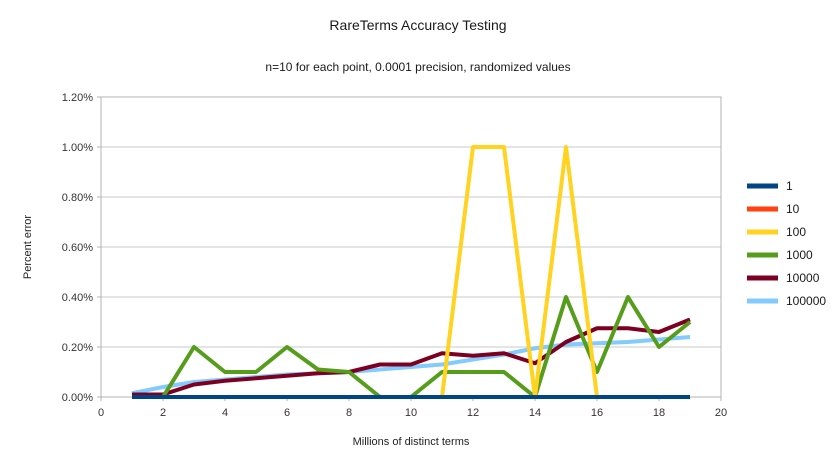 The width and height of the screenshot is (836, 470). Describe the element at coordinates (535, 413) in the screenshot. I see `x-tick-label: 14` at that location.